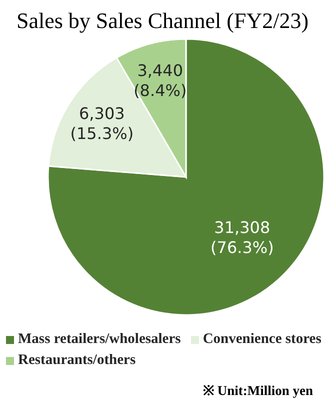 This screenshot has width=325, height=405. I want to click on data-label: 3,440 (8.4%), so click(160, 80).